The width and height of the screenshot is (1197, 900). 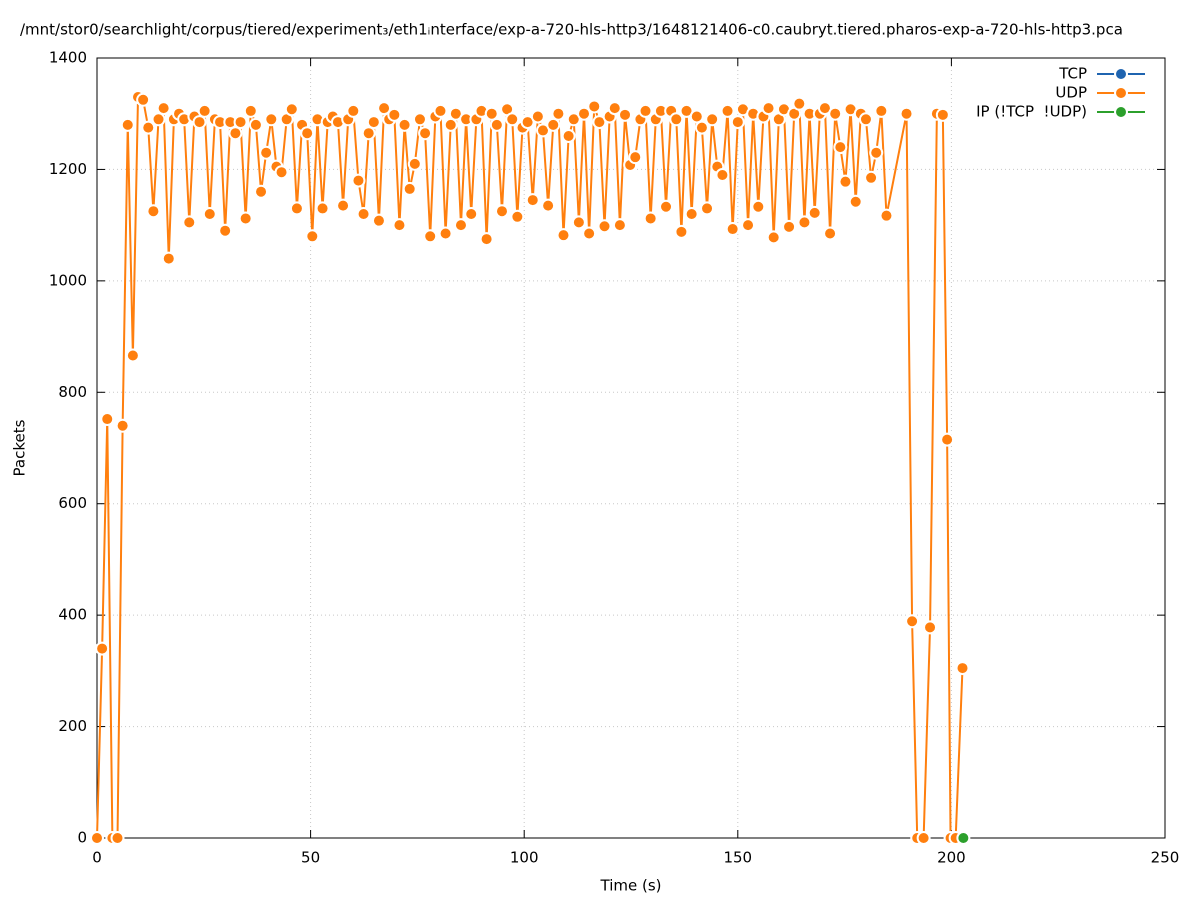 I want to click on x-axis-label: Time (s), so click(x=631, y=886).